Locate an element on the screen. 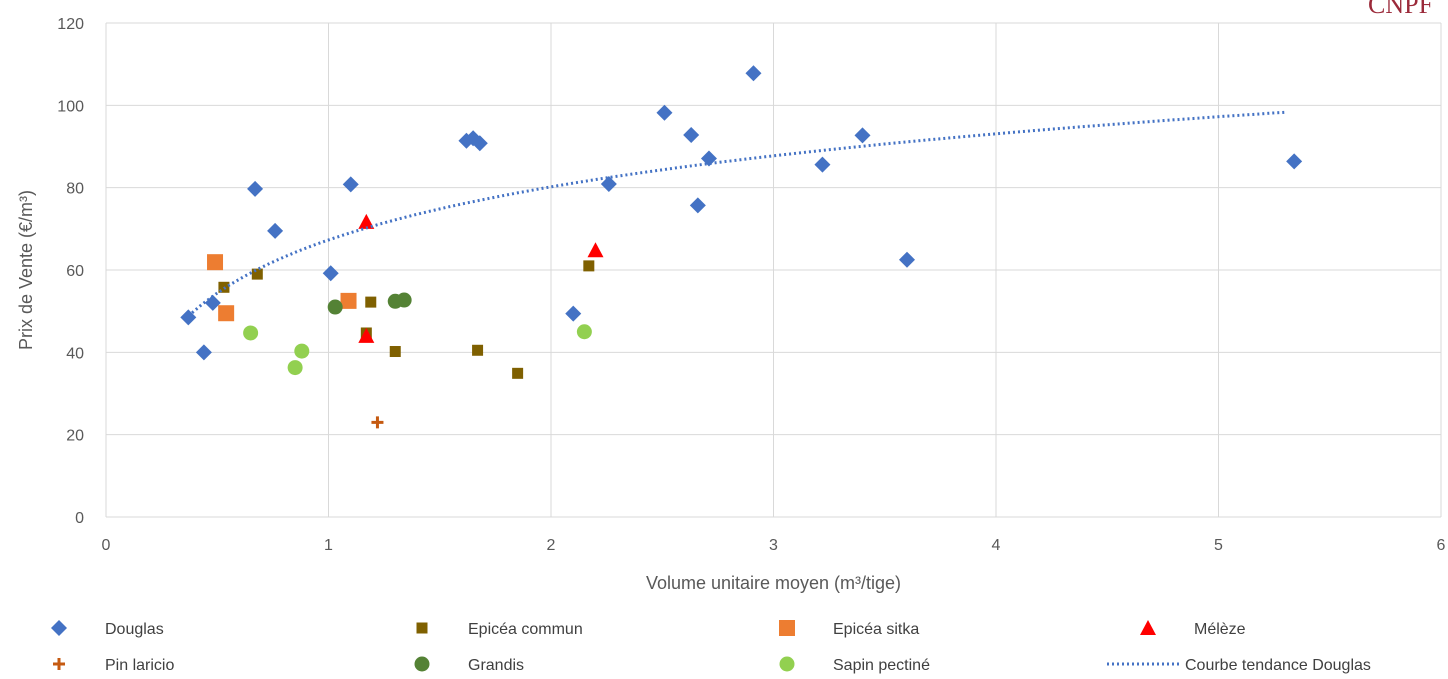 The width and height of the screenshot is (1448, 679). x-tick-label: 6 is located at coordinates (1441, 545).